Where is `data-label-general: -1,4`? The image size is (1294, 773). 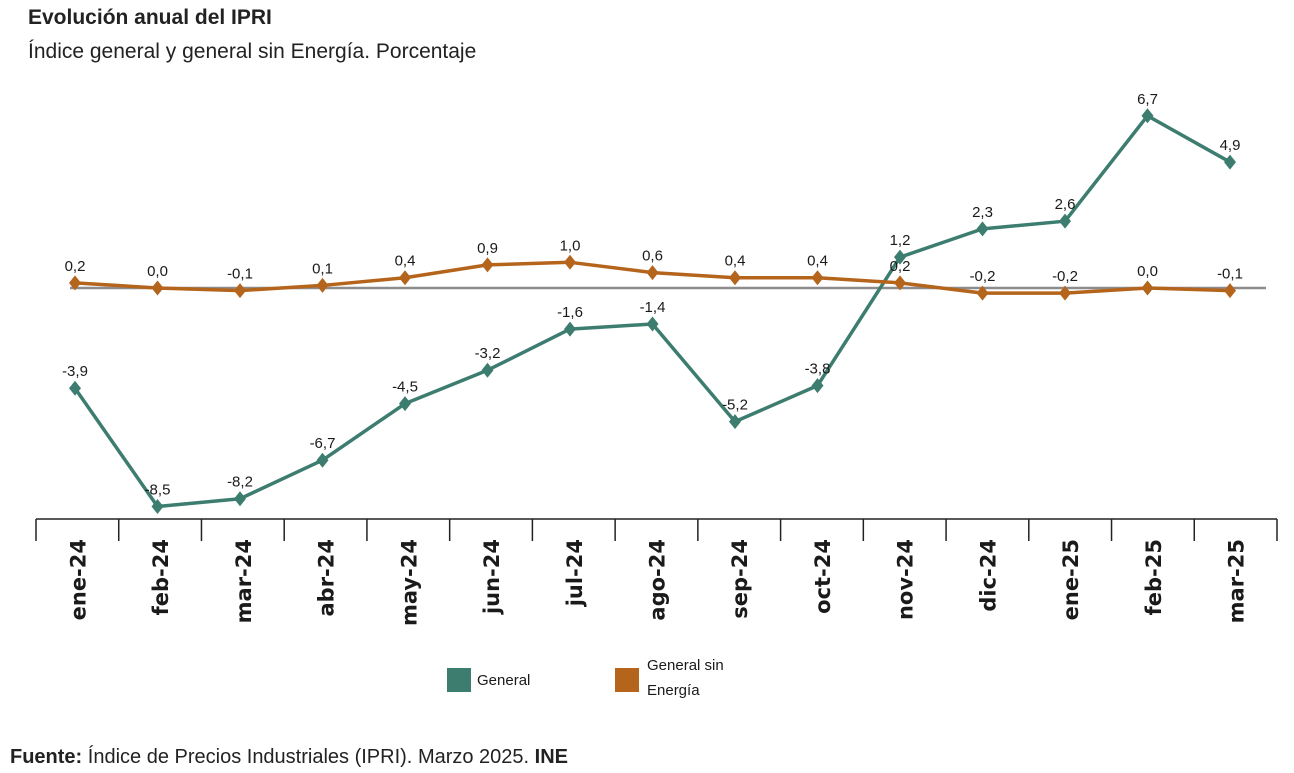 data-label-general: -1,4 is located at coordinates (653, 307).